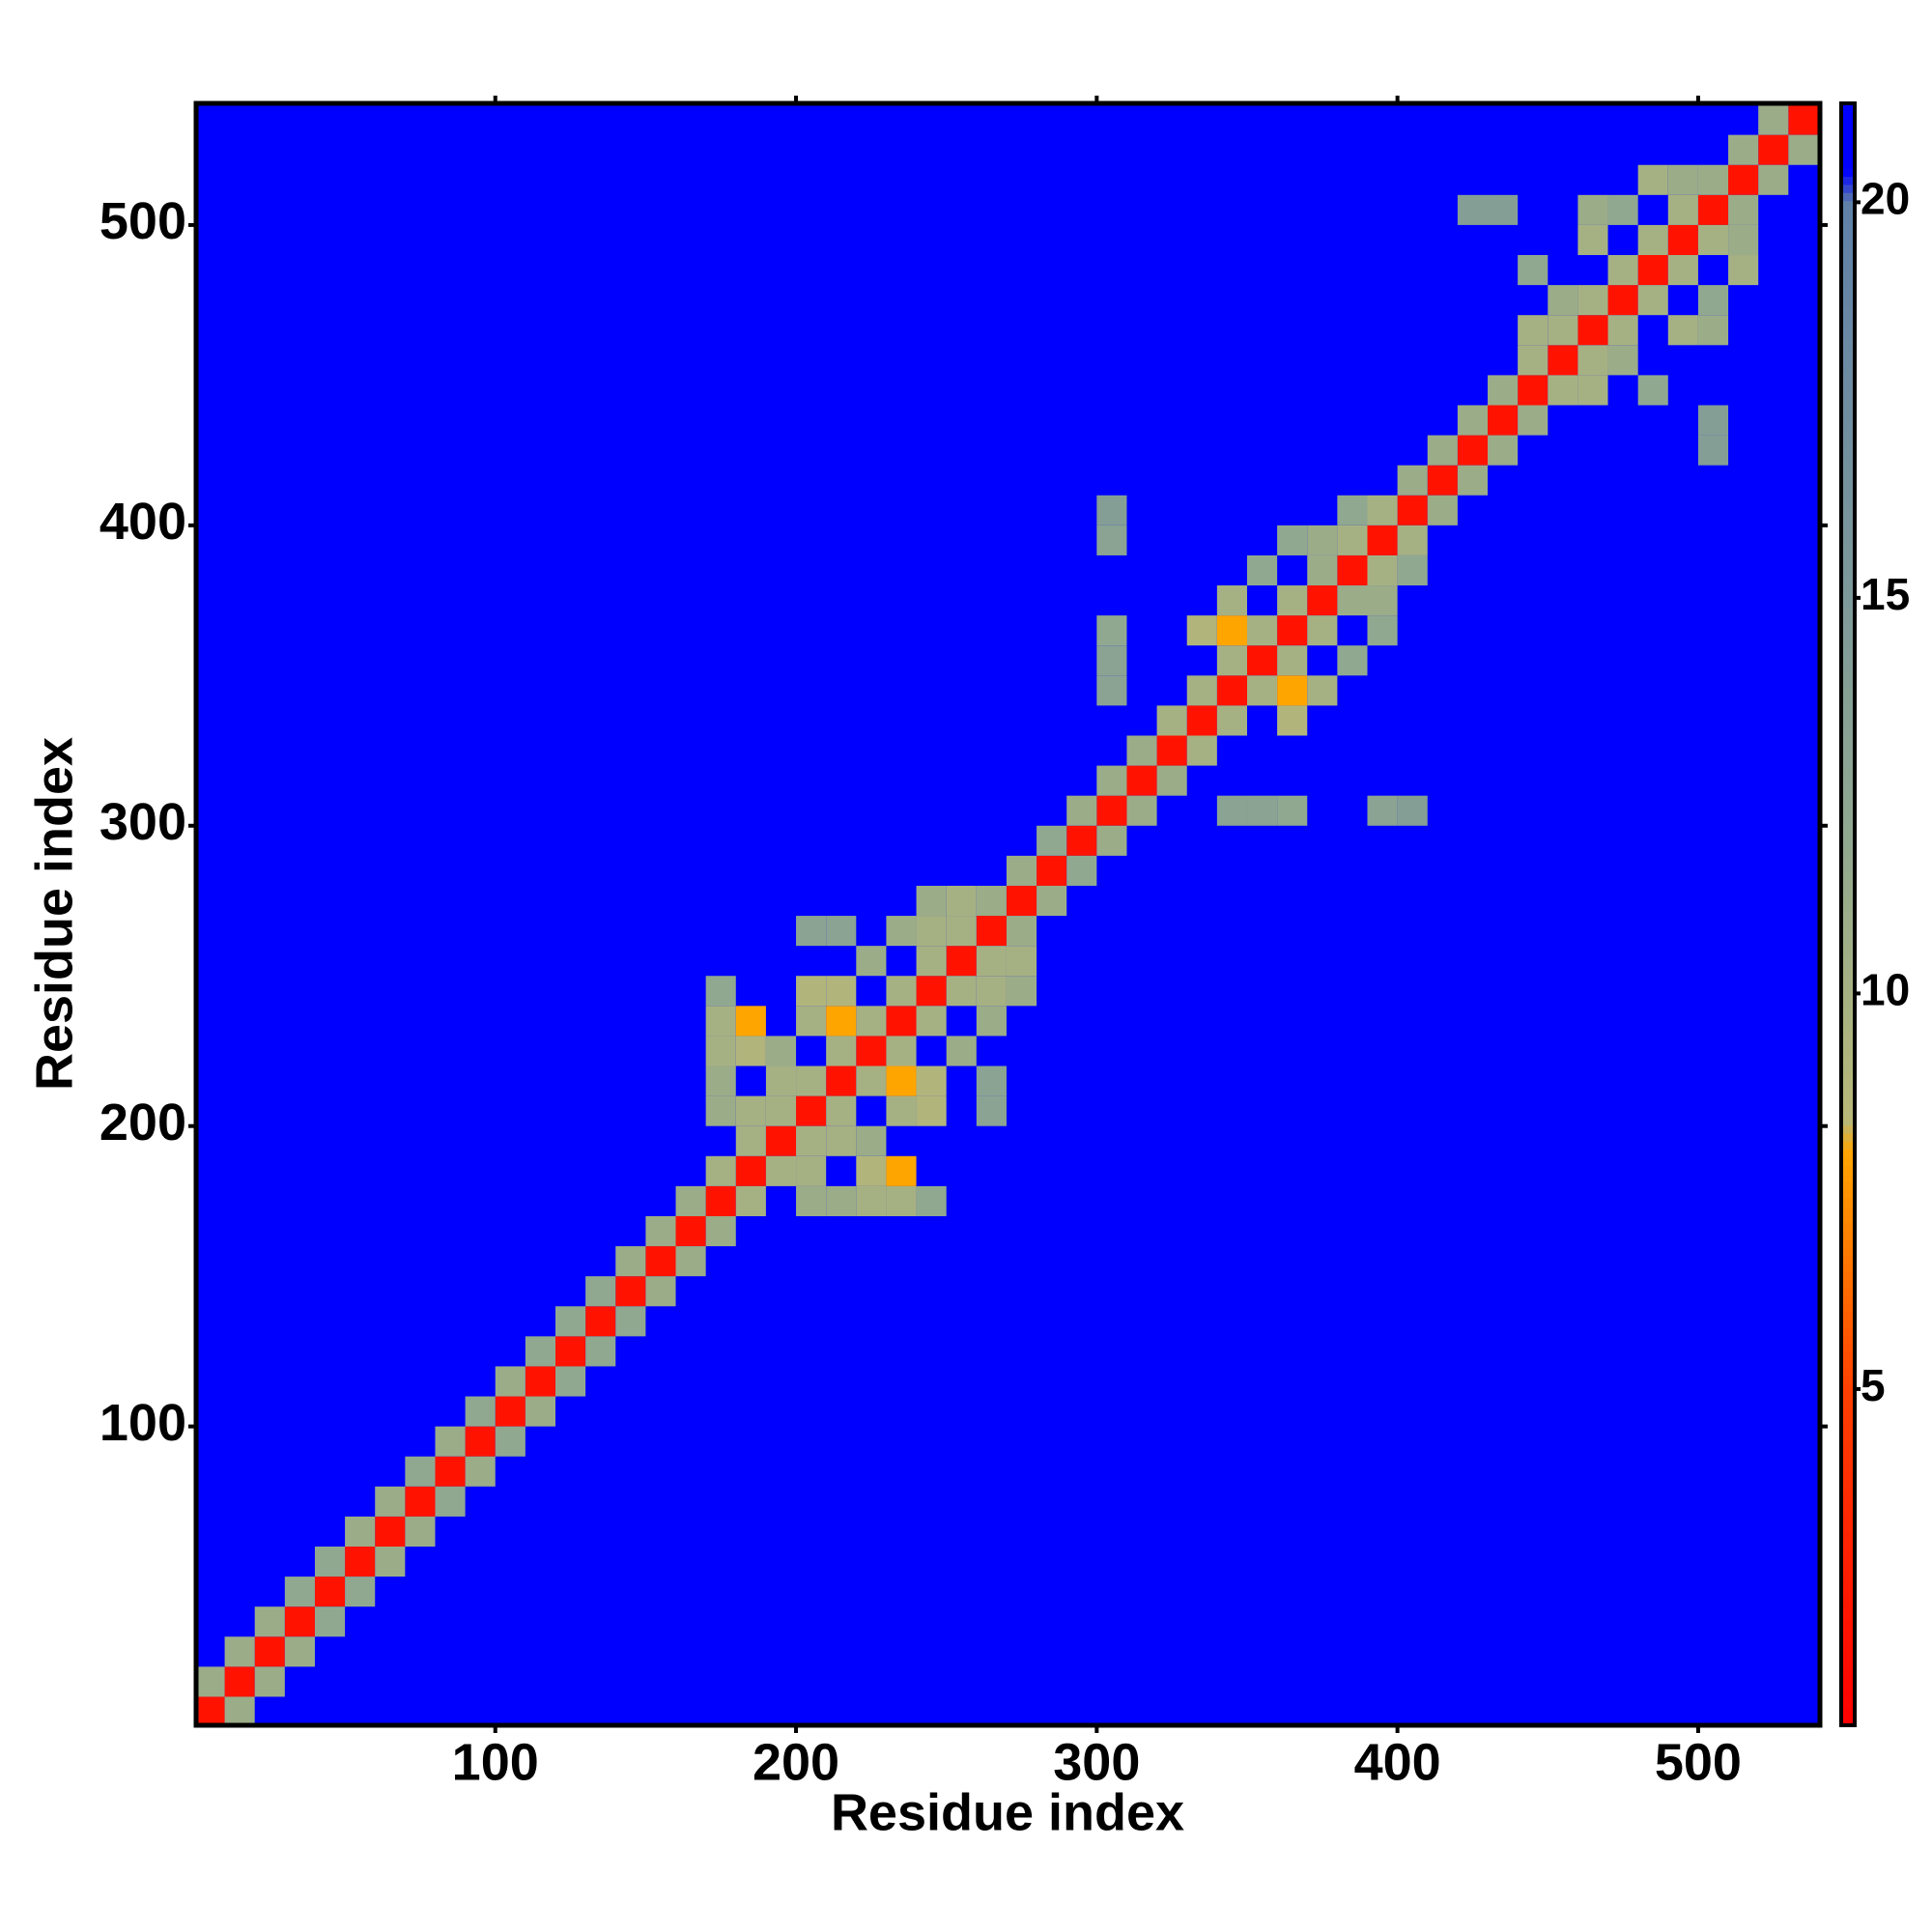 The image size is (1932, 1932). I want to click on colorbar-tick-label: 20, so click(1885, 199).